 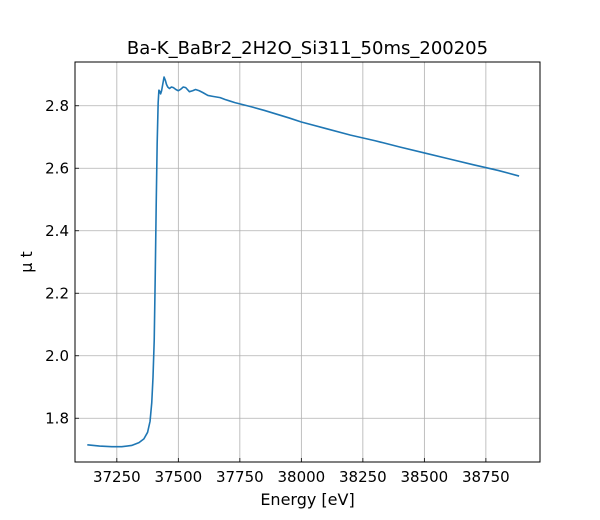 I want to click on x-tick-label: 38750, so click(x=486, y=477).